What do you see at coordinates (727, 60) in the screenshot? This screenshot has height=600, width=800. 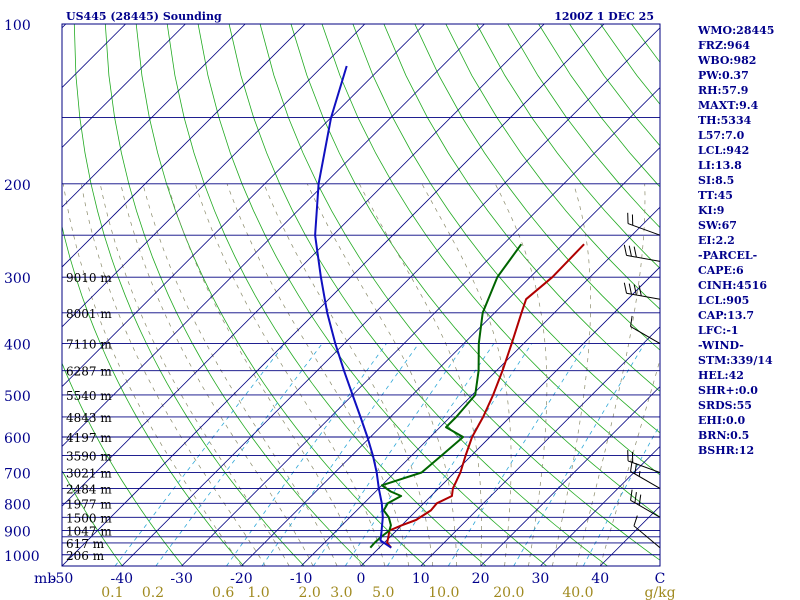 I see `index-item: WBO:982` at bounding box center [727, 60].